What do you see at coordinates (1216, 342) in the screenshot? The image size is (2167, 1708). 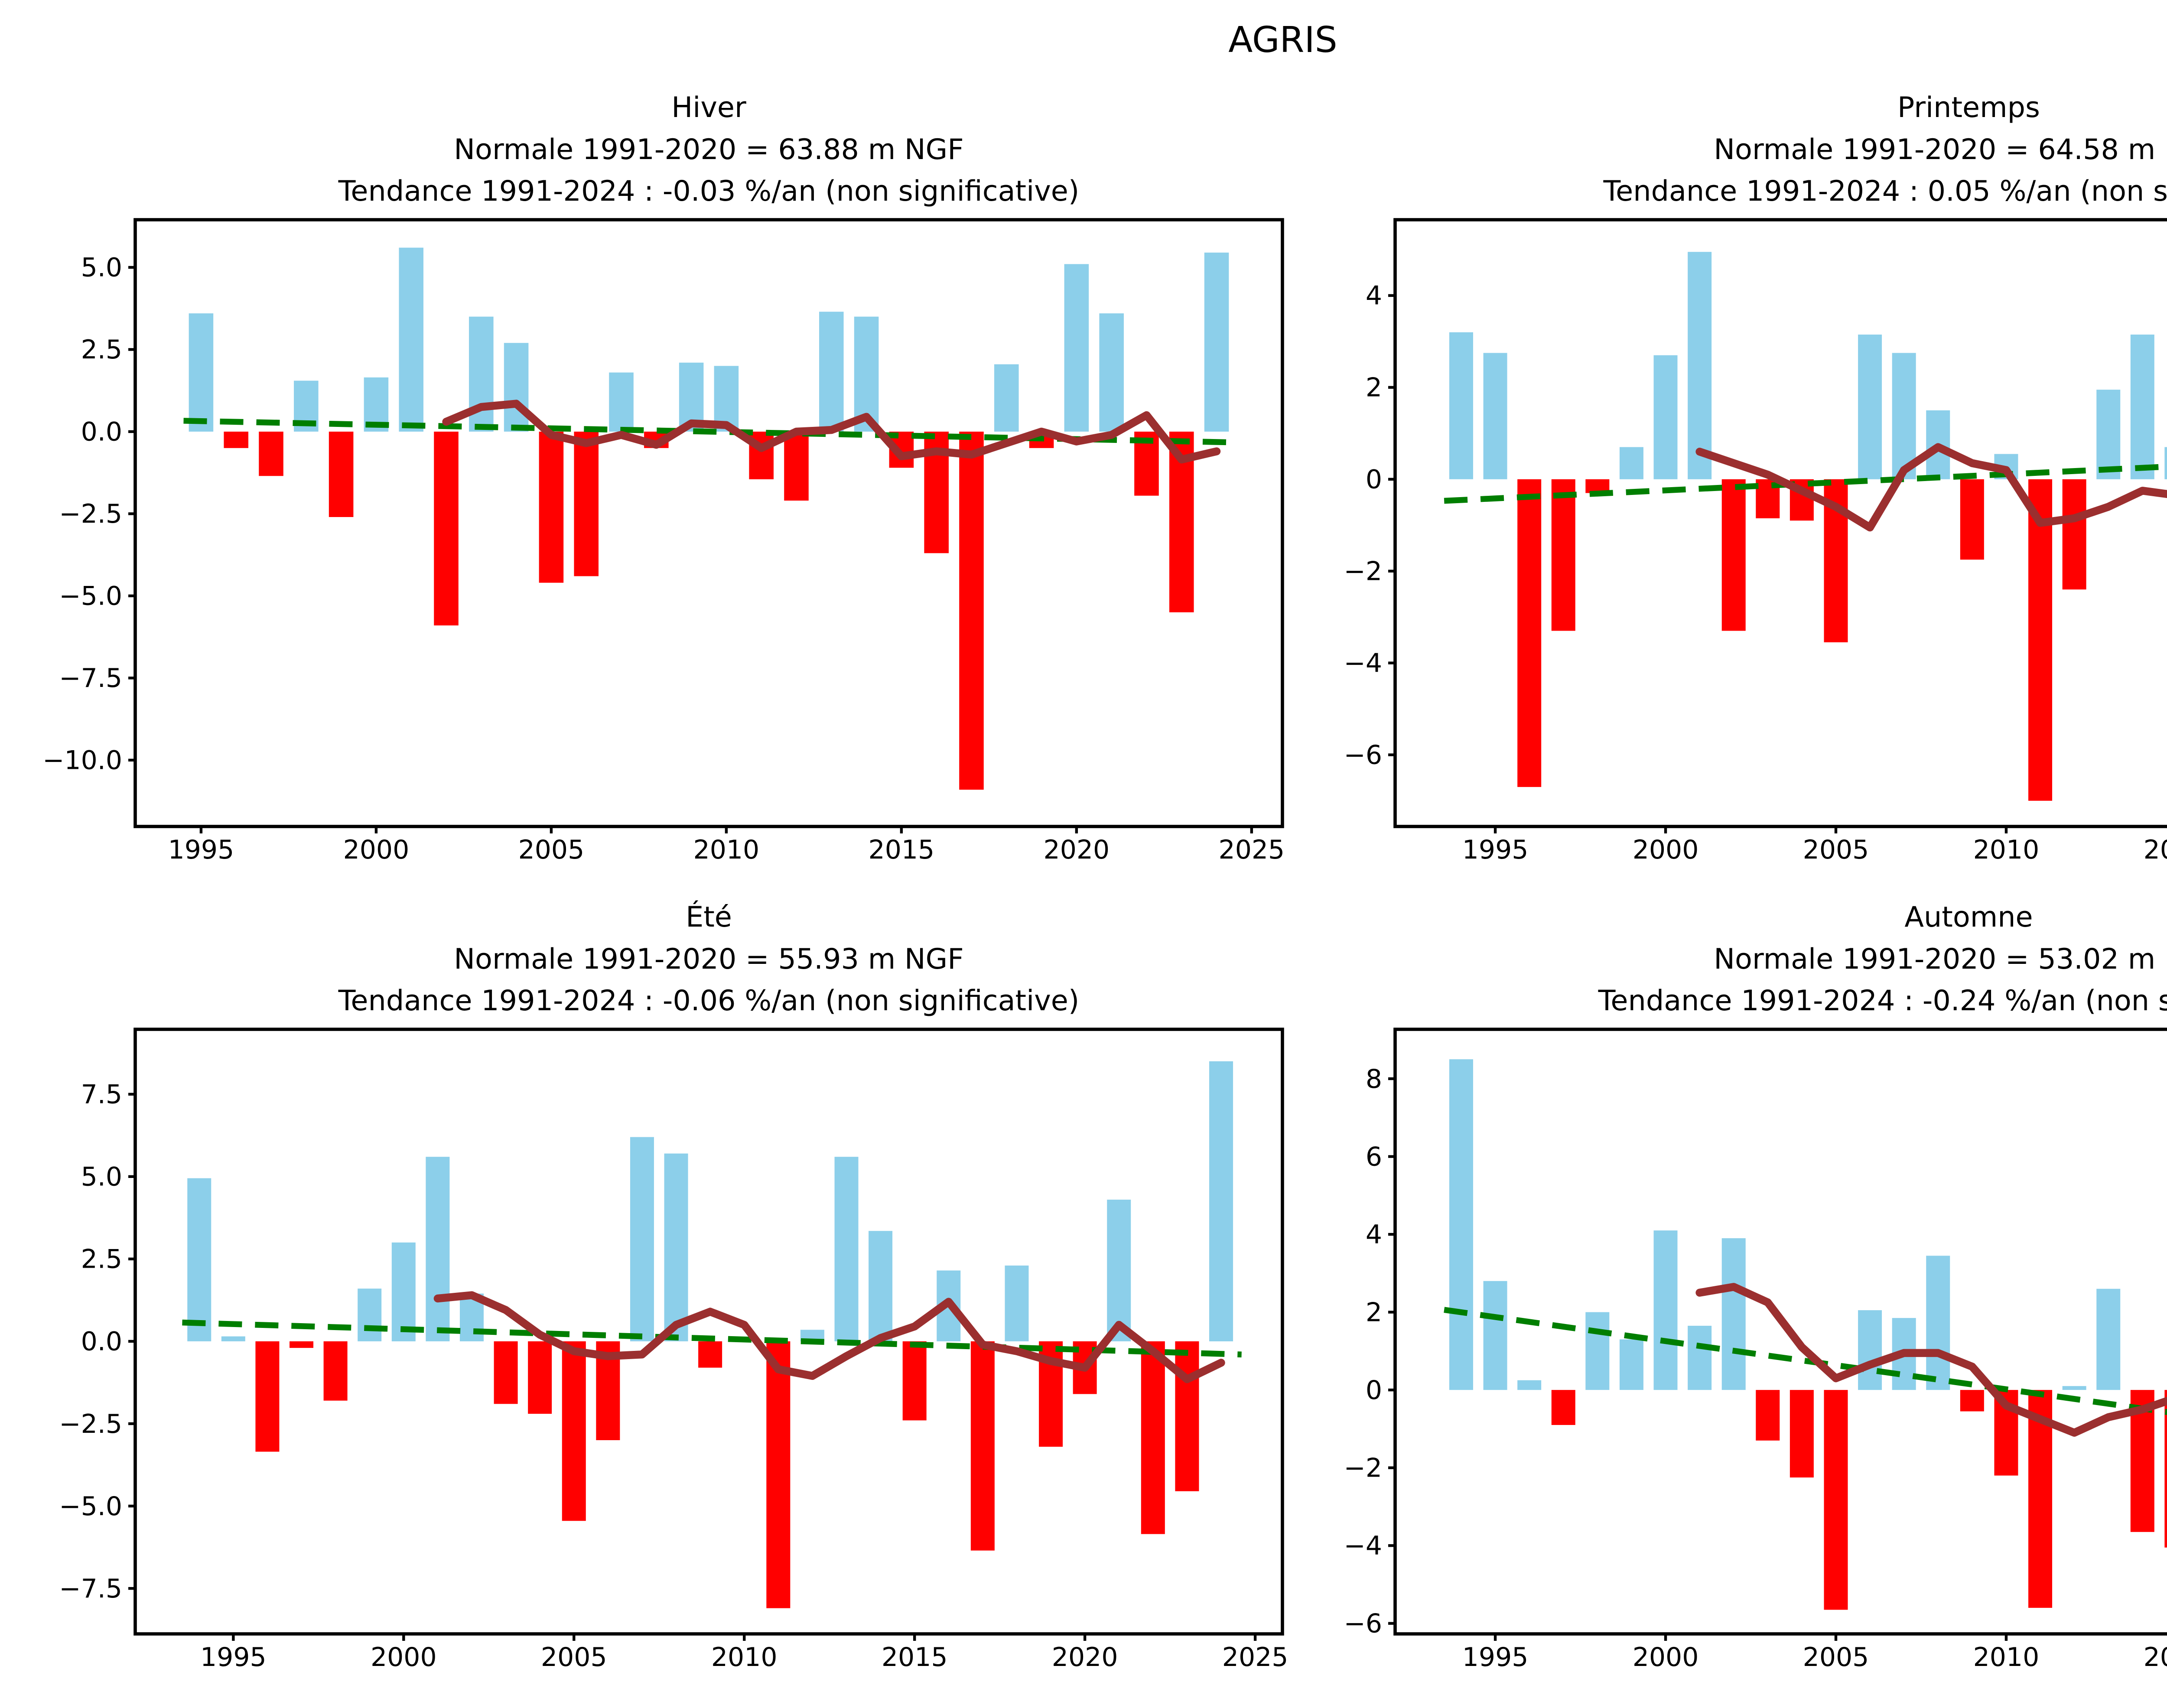 I see `bar-hiver-2024` at bounding box center [1216, 342].